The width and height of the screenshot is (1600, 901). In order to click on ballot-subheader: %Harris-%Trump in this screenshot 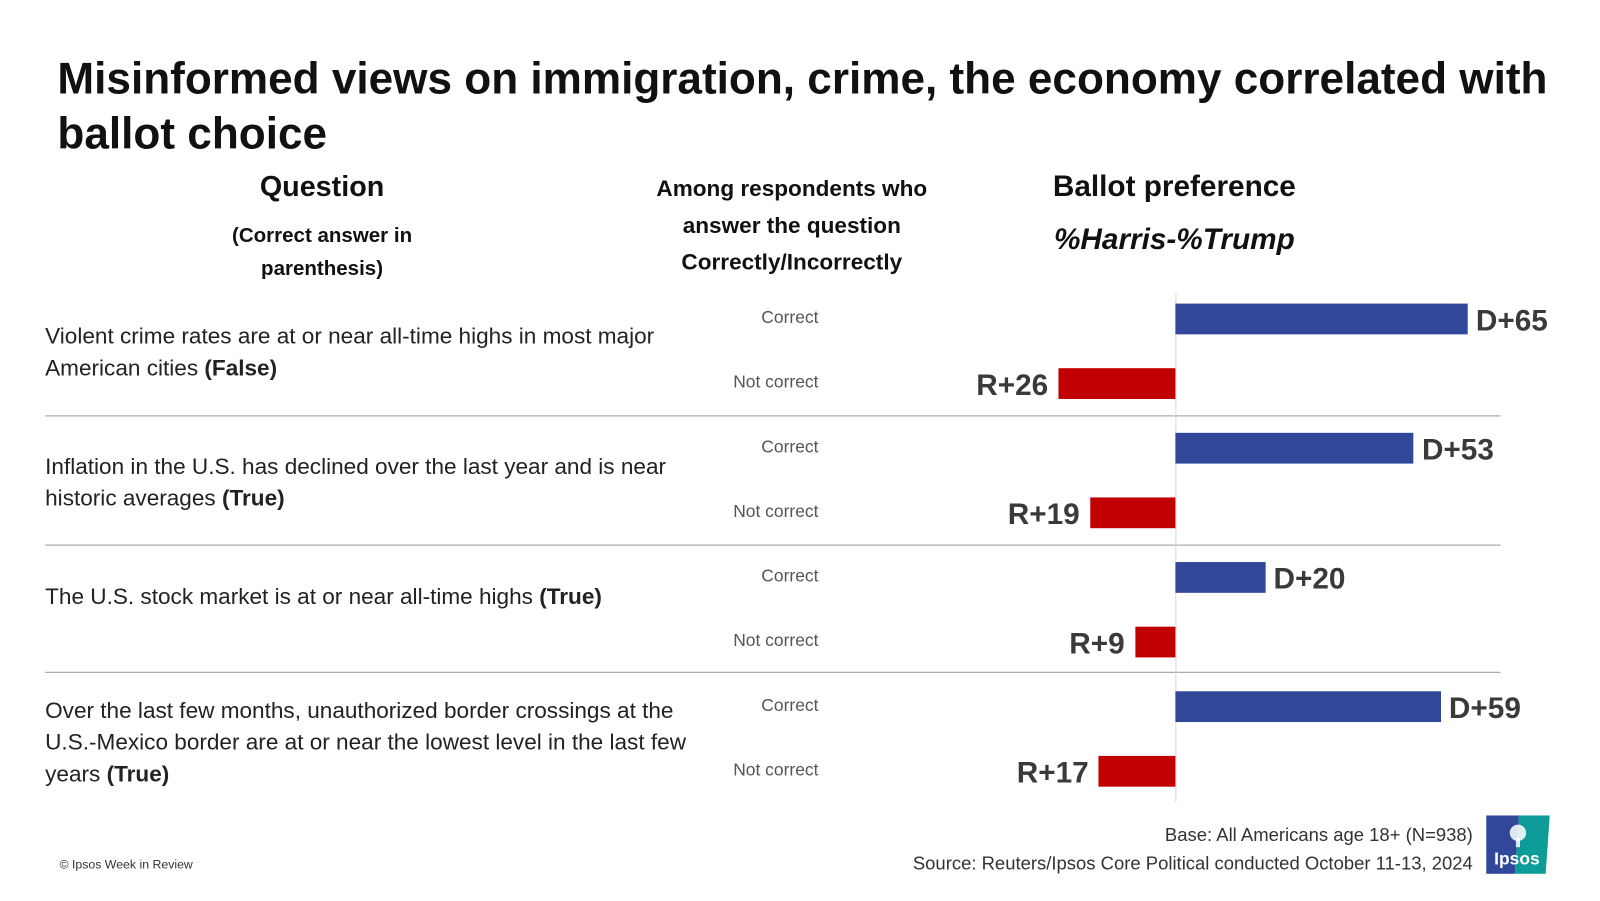, I will do `click(1174, 240)`.